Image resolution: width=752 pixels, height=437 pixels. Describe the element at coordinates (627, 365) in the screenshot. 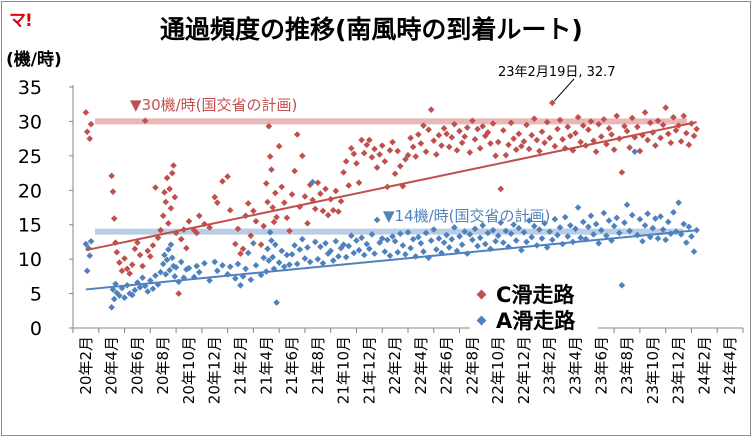

I see `x-tick-label: 23年8月` at that location.